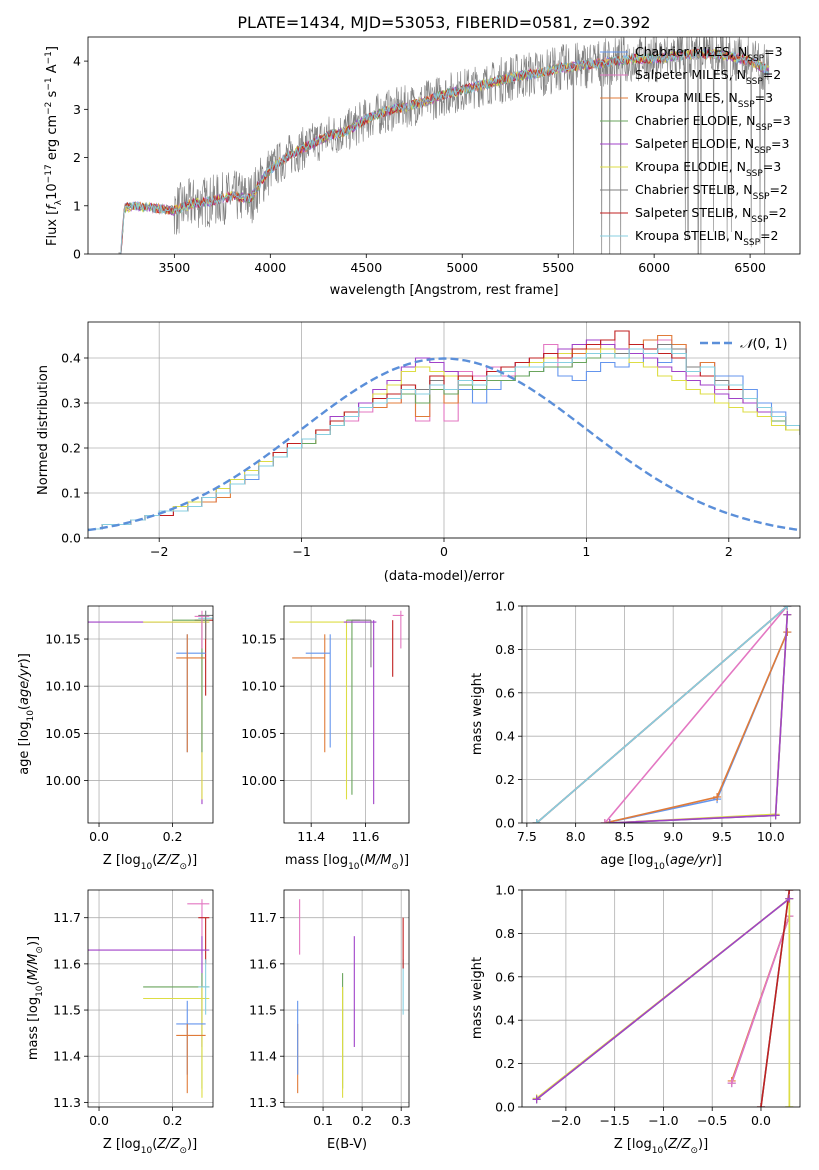  What do you see at coordinates (205, 625) in the screenshot?
I see `errorbar-chabrier-stelib` at bounding box center [205, 625].